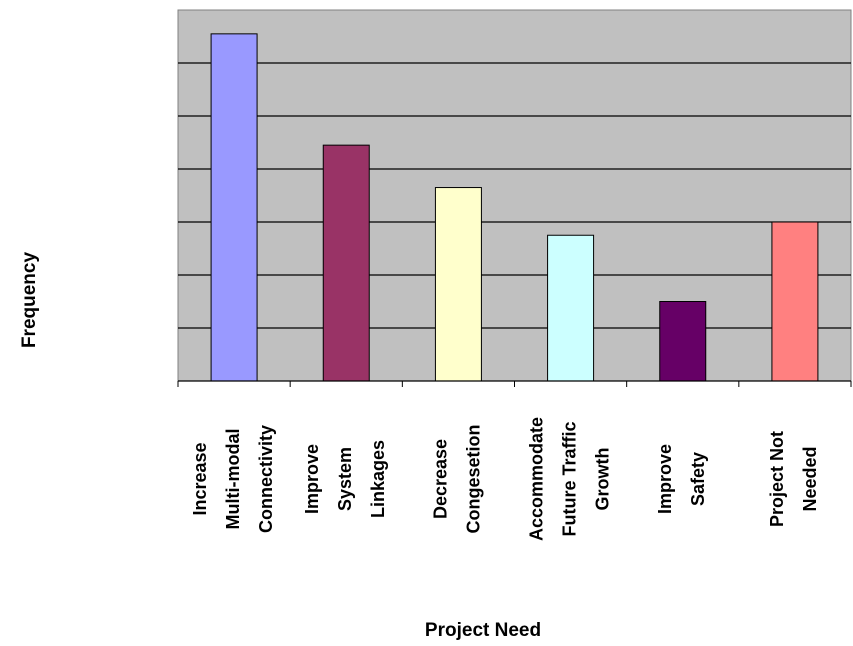  I want to click on category-label: System, so click(345, 479).